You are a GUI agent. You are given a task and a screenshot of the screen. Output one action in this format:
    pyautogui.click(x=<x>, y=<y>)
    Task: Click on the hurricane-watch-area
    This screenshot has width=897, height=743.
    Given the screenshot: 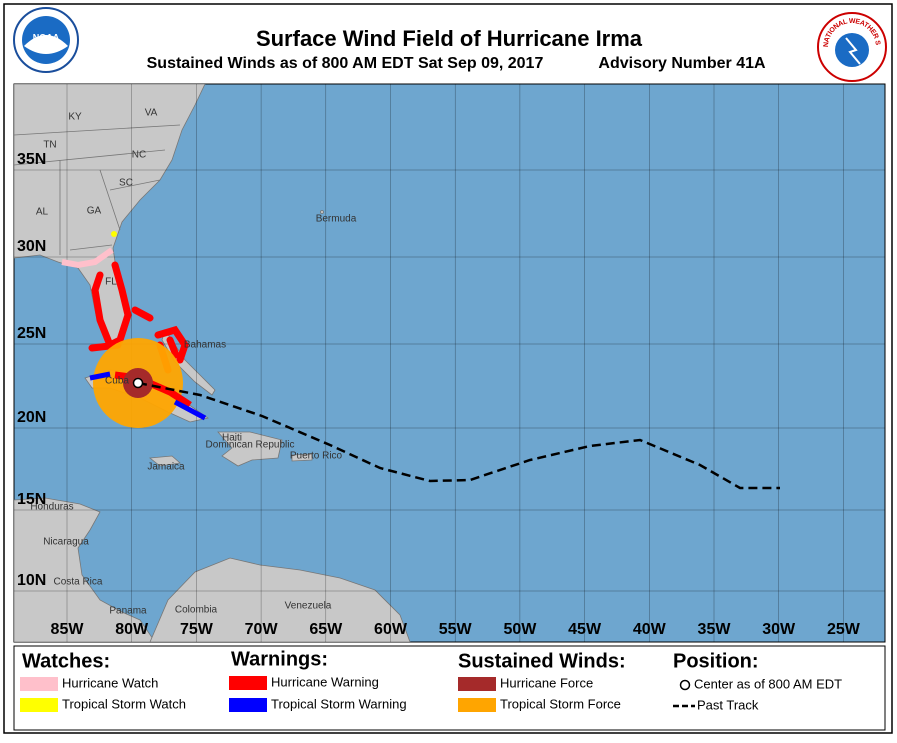 What is the action you would take?
    pyautogui.click(x=87, y=258)
    